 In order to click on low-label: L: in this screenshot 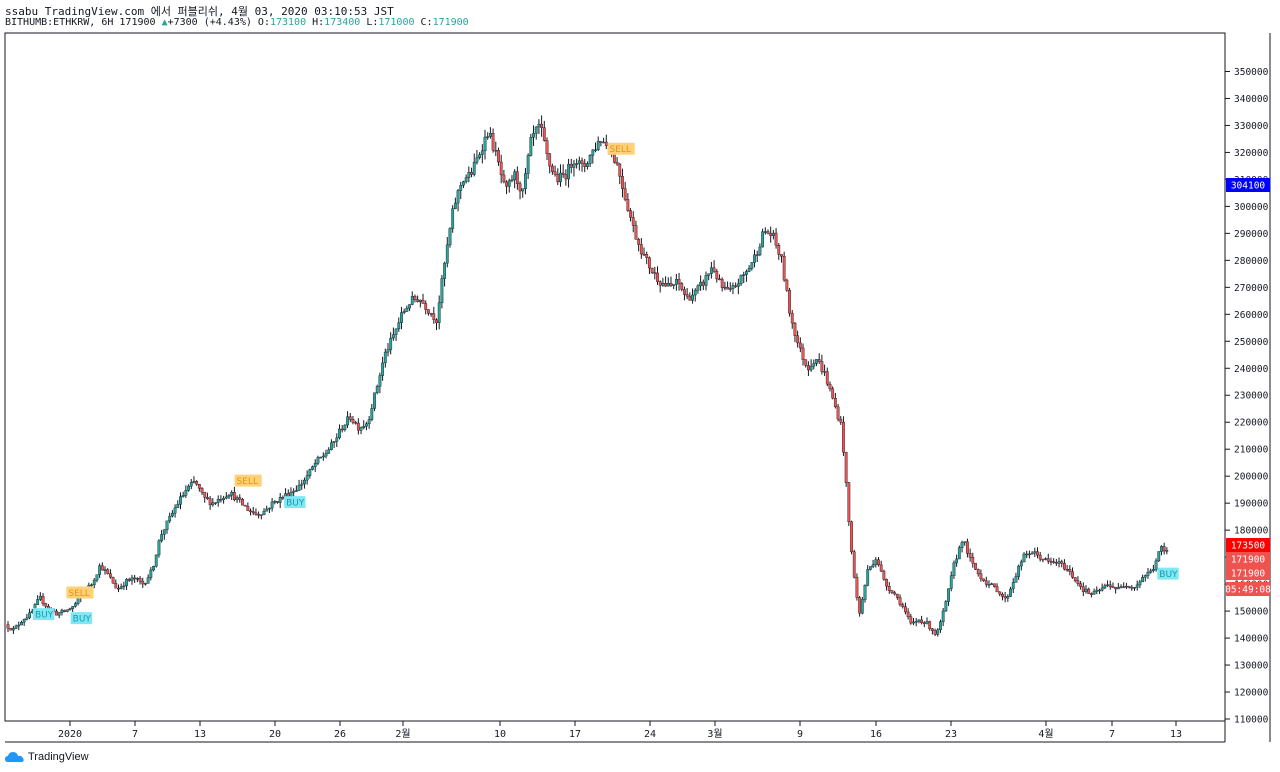, I will do `click(372, 22)`.